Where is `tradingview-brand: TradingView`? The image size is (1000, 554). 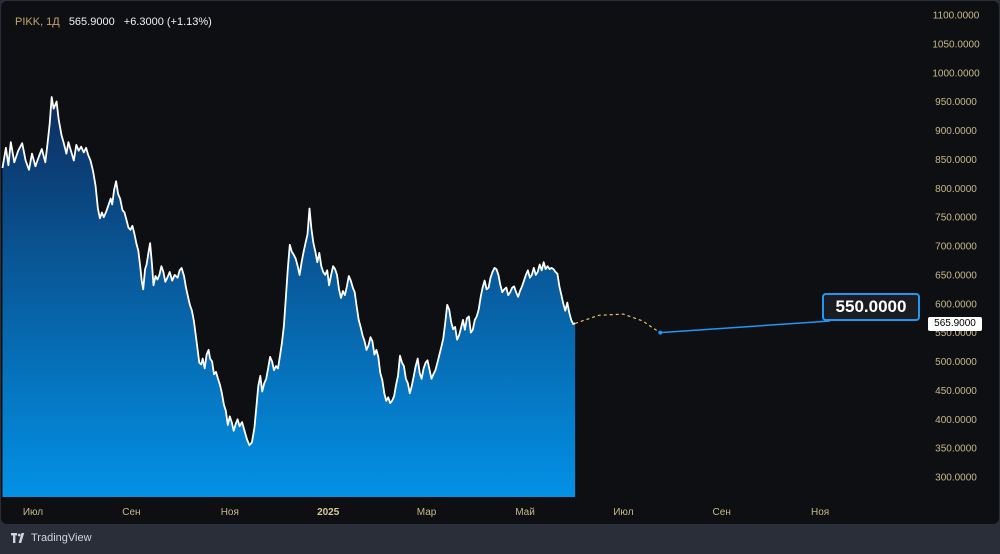 tradingview-brand: TradingView is located at coordinates (51, 538).